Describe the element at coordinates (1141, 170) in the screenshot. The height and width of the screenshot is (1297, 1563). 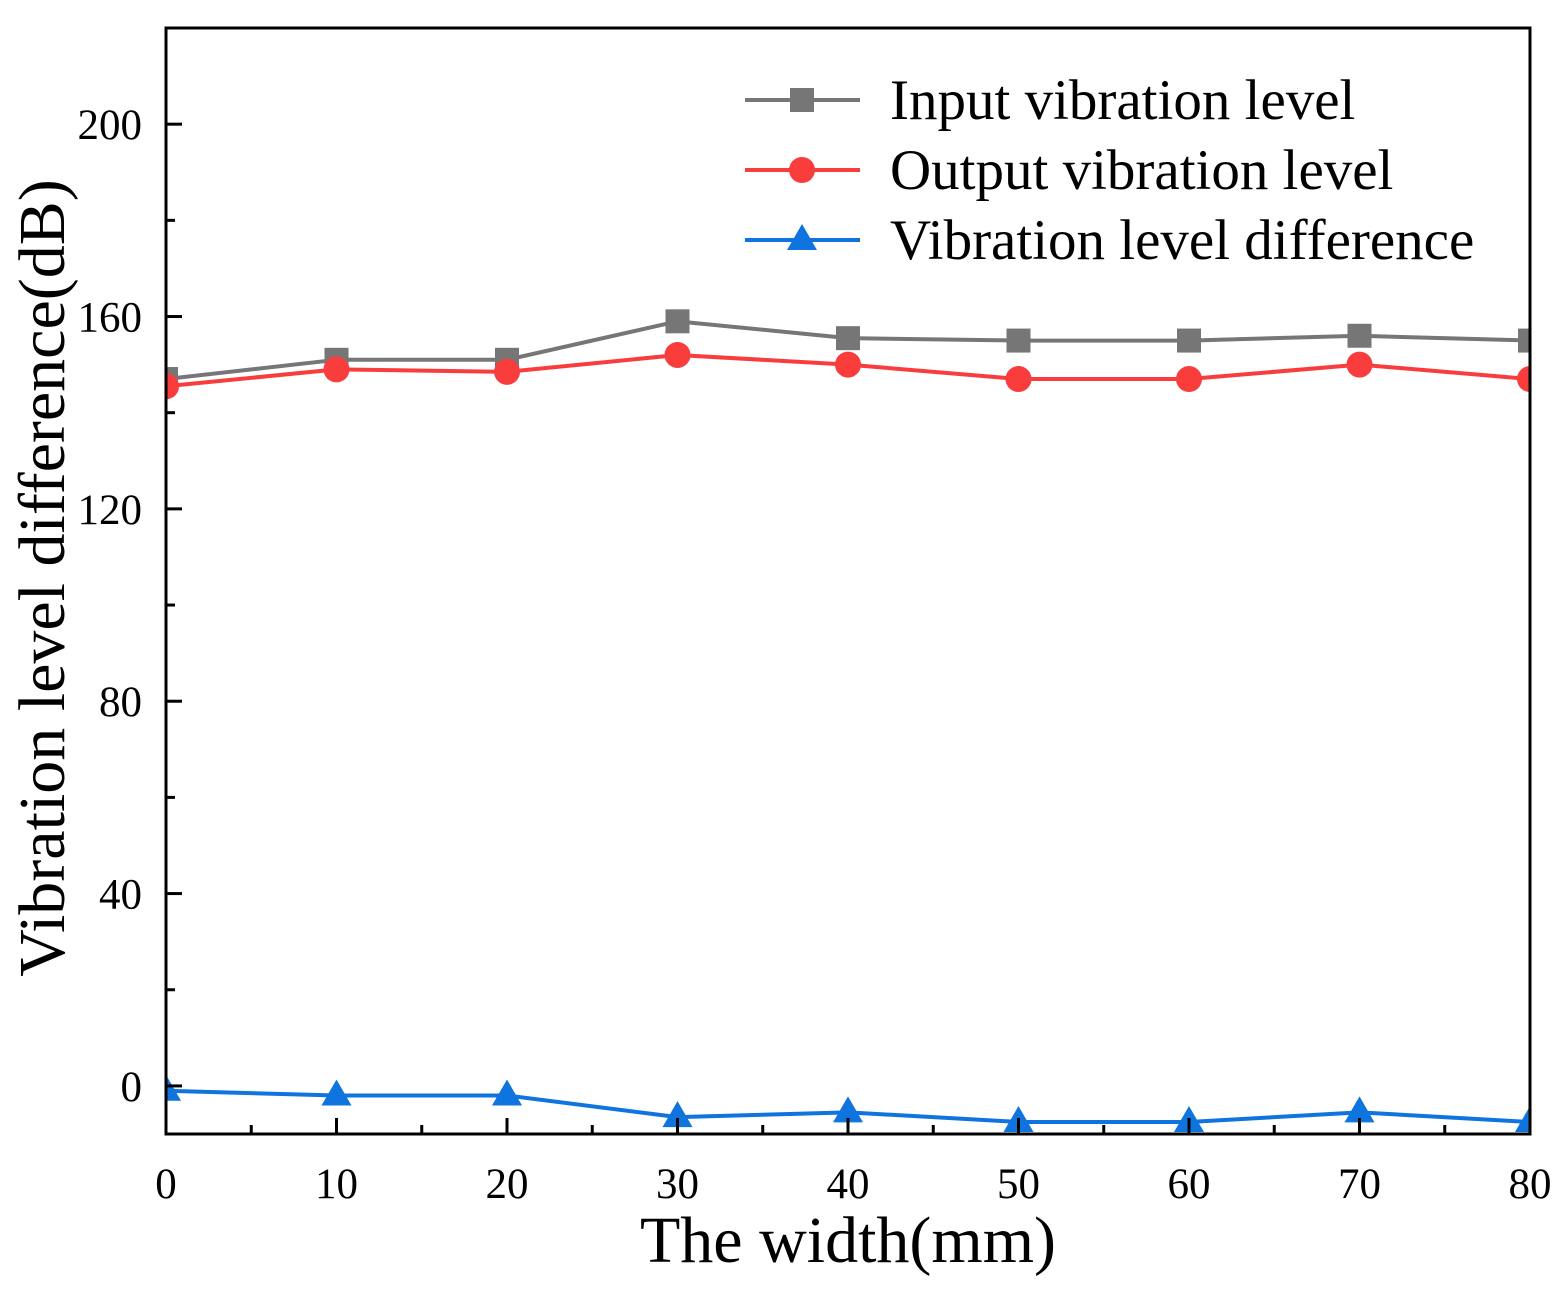
I see `legend-label-output-vibration-level: Output vibration level` at that location.